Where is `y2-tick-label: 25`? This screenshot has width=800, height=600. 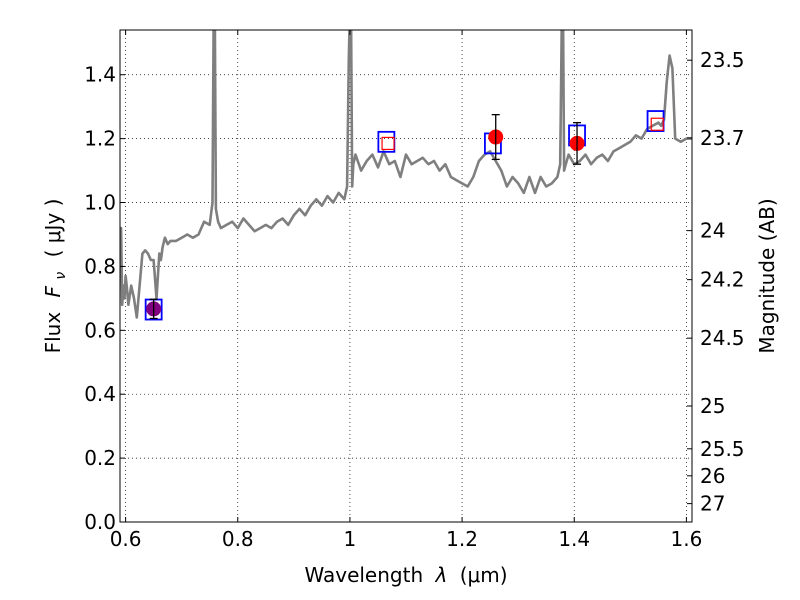 y2-tick-label: 25 is located at coordinates (712, 406).